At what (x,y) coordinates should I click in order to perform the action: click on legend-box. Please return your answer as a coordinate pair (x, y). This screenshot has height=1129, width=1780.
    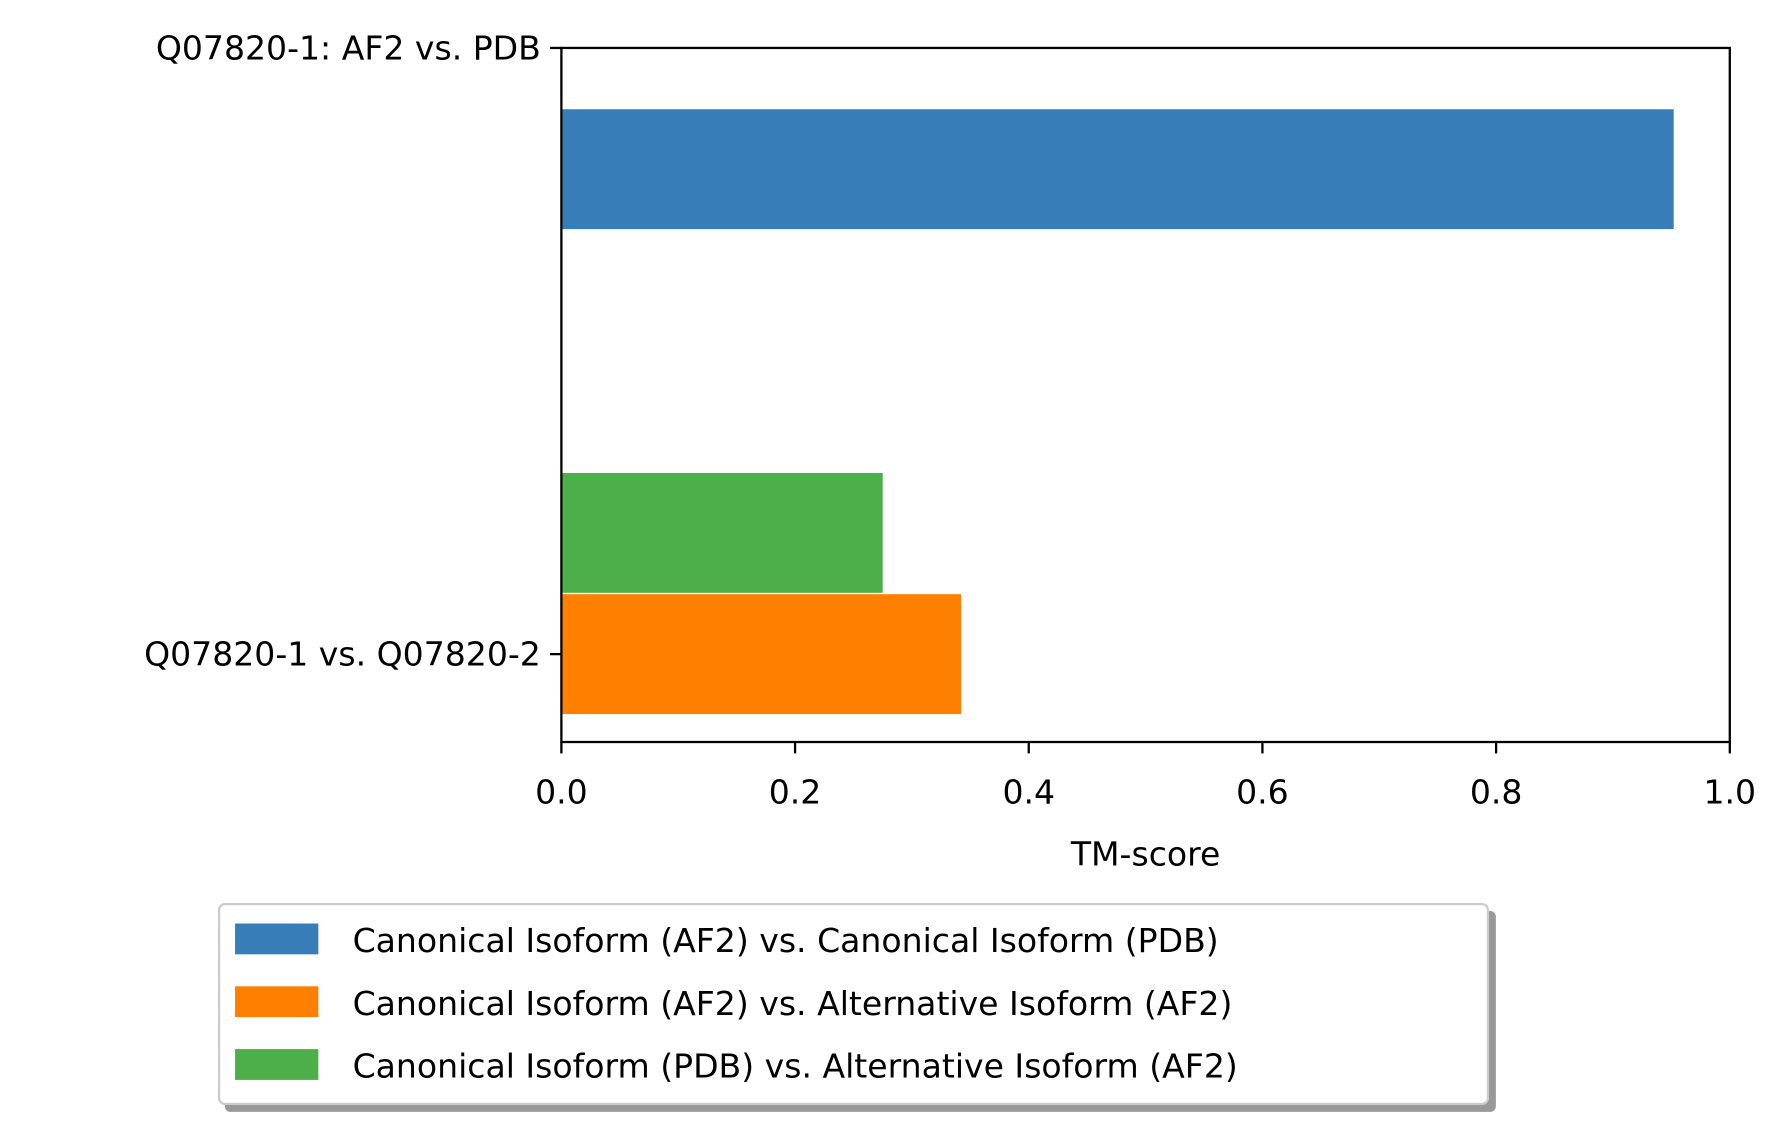
    Looking at the image, I should click on (853, 1004).